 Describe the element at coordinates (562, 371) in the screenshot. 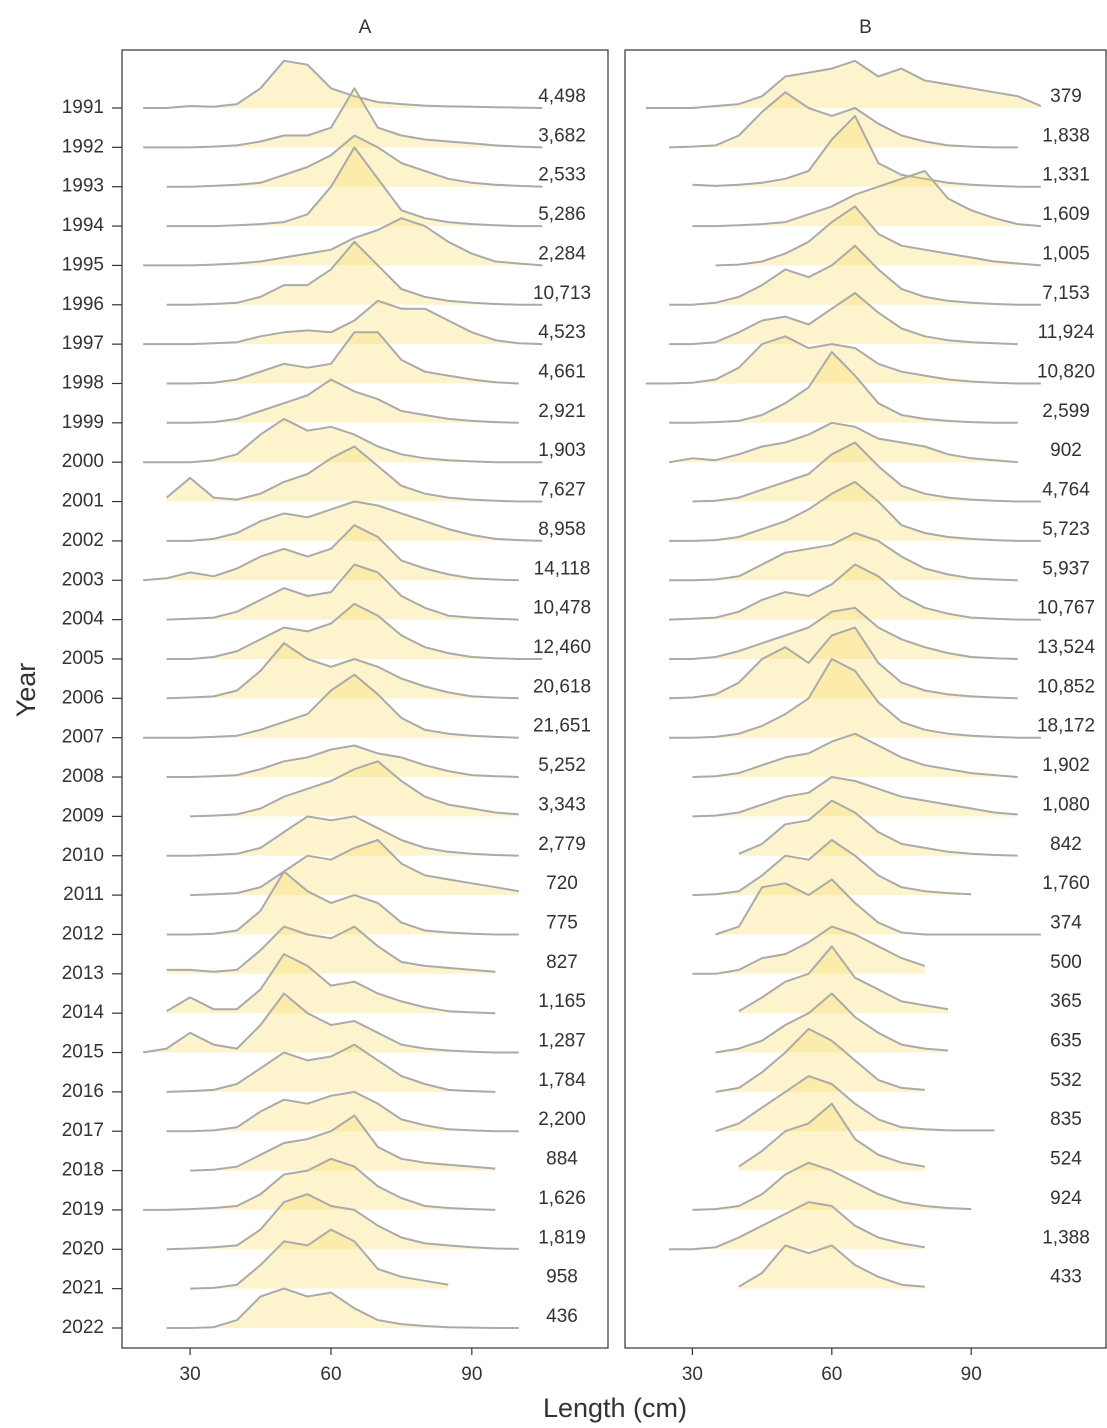

I see `count-label: 4,661` at that location.